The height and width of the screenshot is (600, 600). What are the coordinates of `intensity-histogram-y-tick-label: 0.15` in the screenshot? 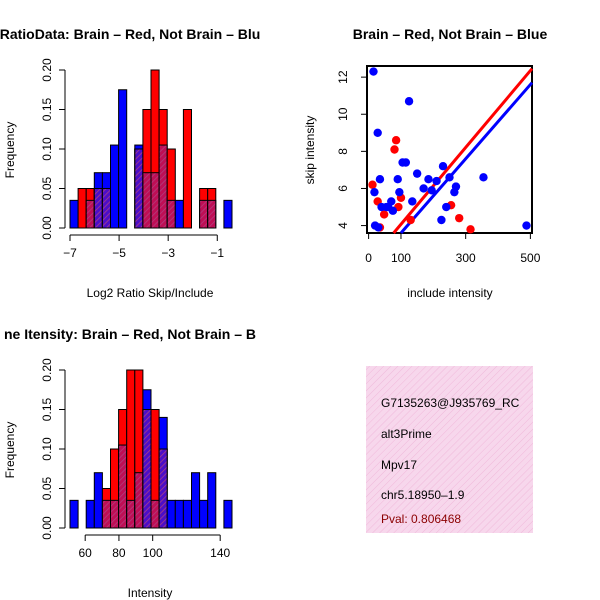 It's located at (47, 409).